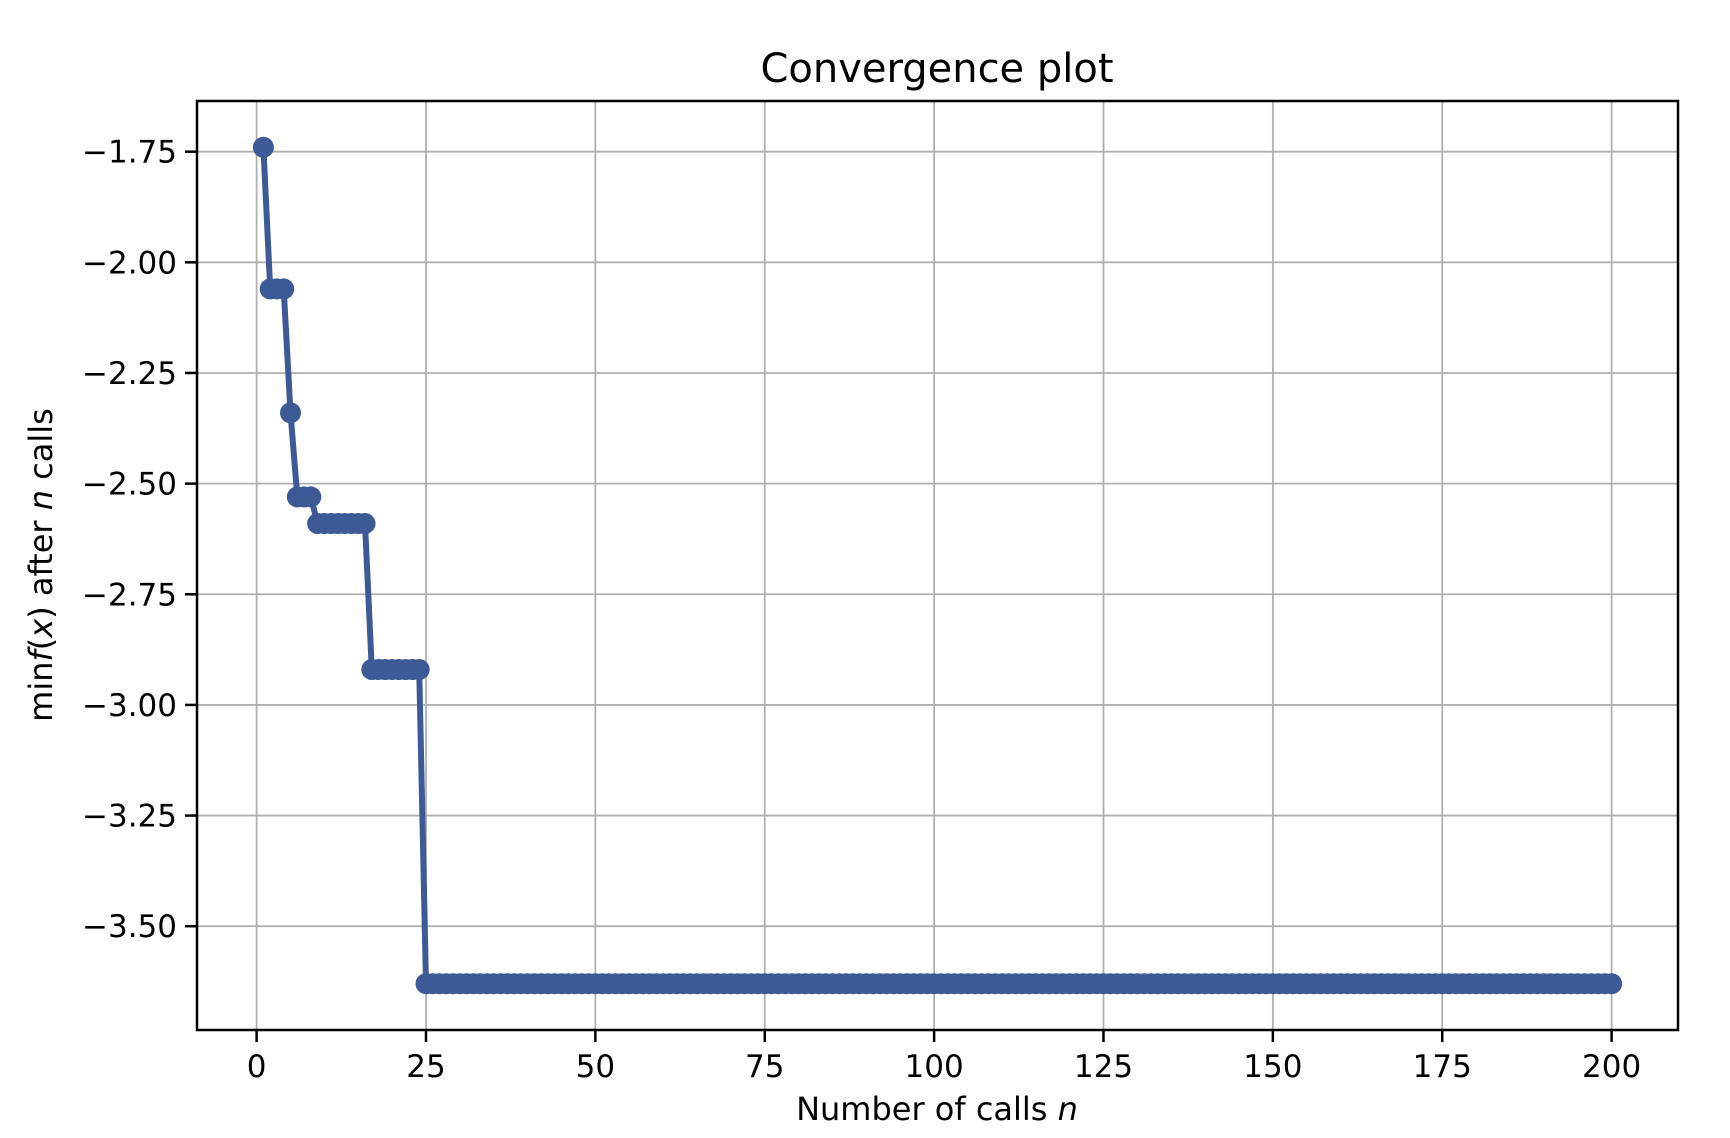 This screenshot has height=1138, width=1730. Describe the element at coordinates (41, 558) in the screenshot. I see `label-text-part: after` at that location.